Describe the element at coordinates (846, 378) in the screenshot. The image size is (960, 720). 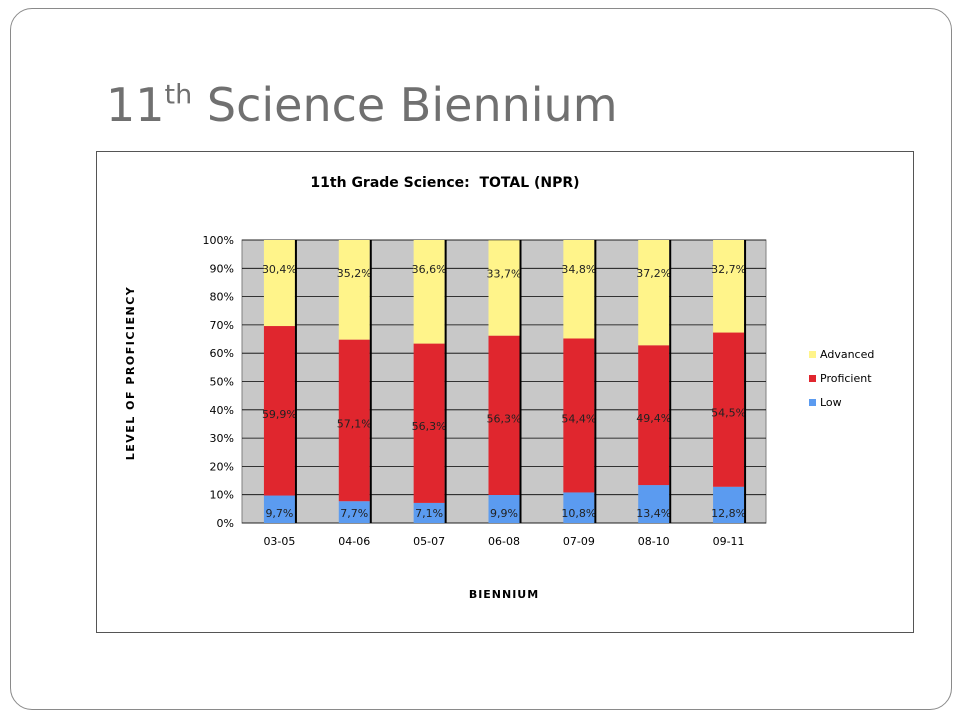
I see `legend-label-proficient: Proficient` at that location.